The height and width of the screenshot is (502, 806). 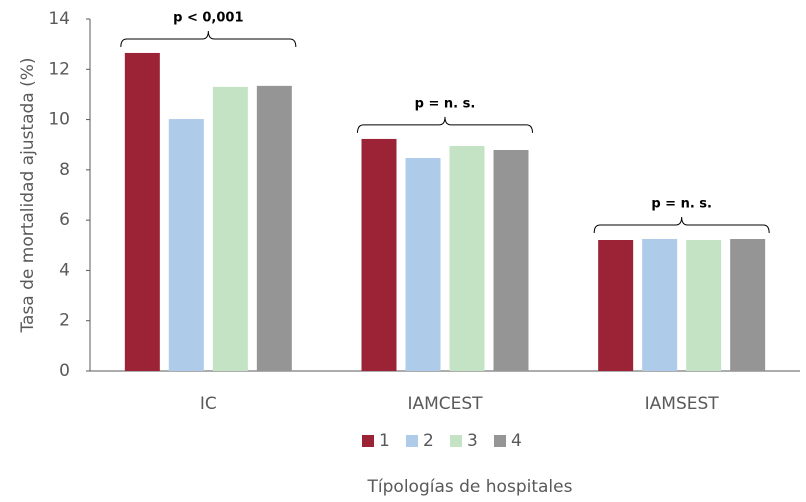 I want to click on y-tick-label: 14, so click(x=59, y=19).